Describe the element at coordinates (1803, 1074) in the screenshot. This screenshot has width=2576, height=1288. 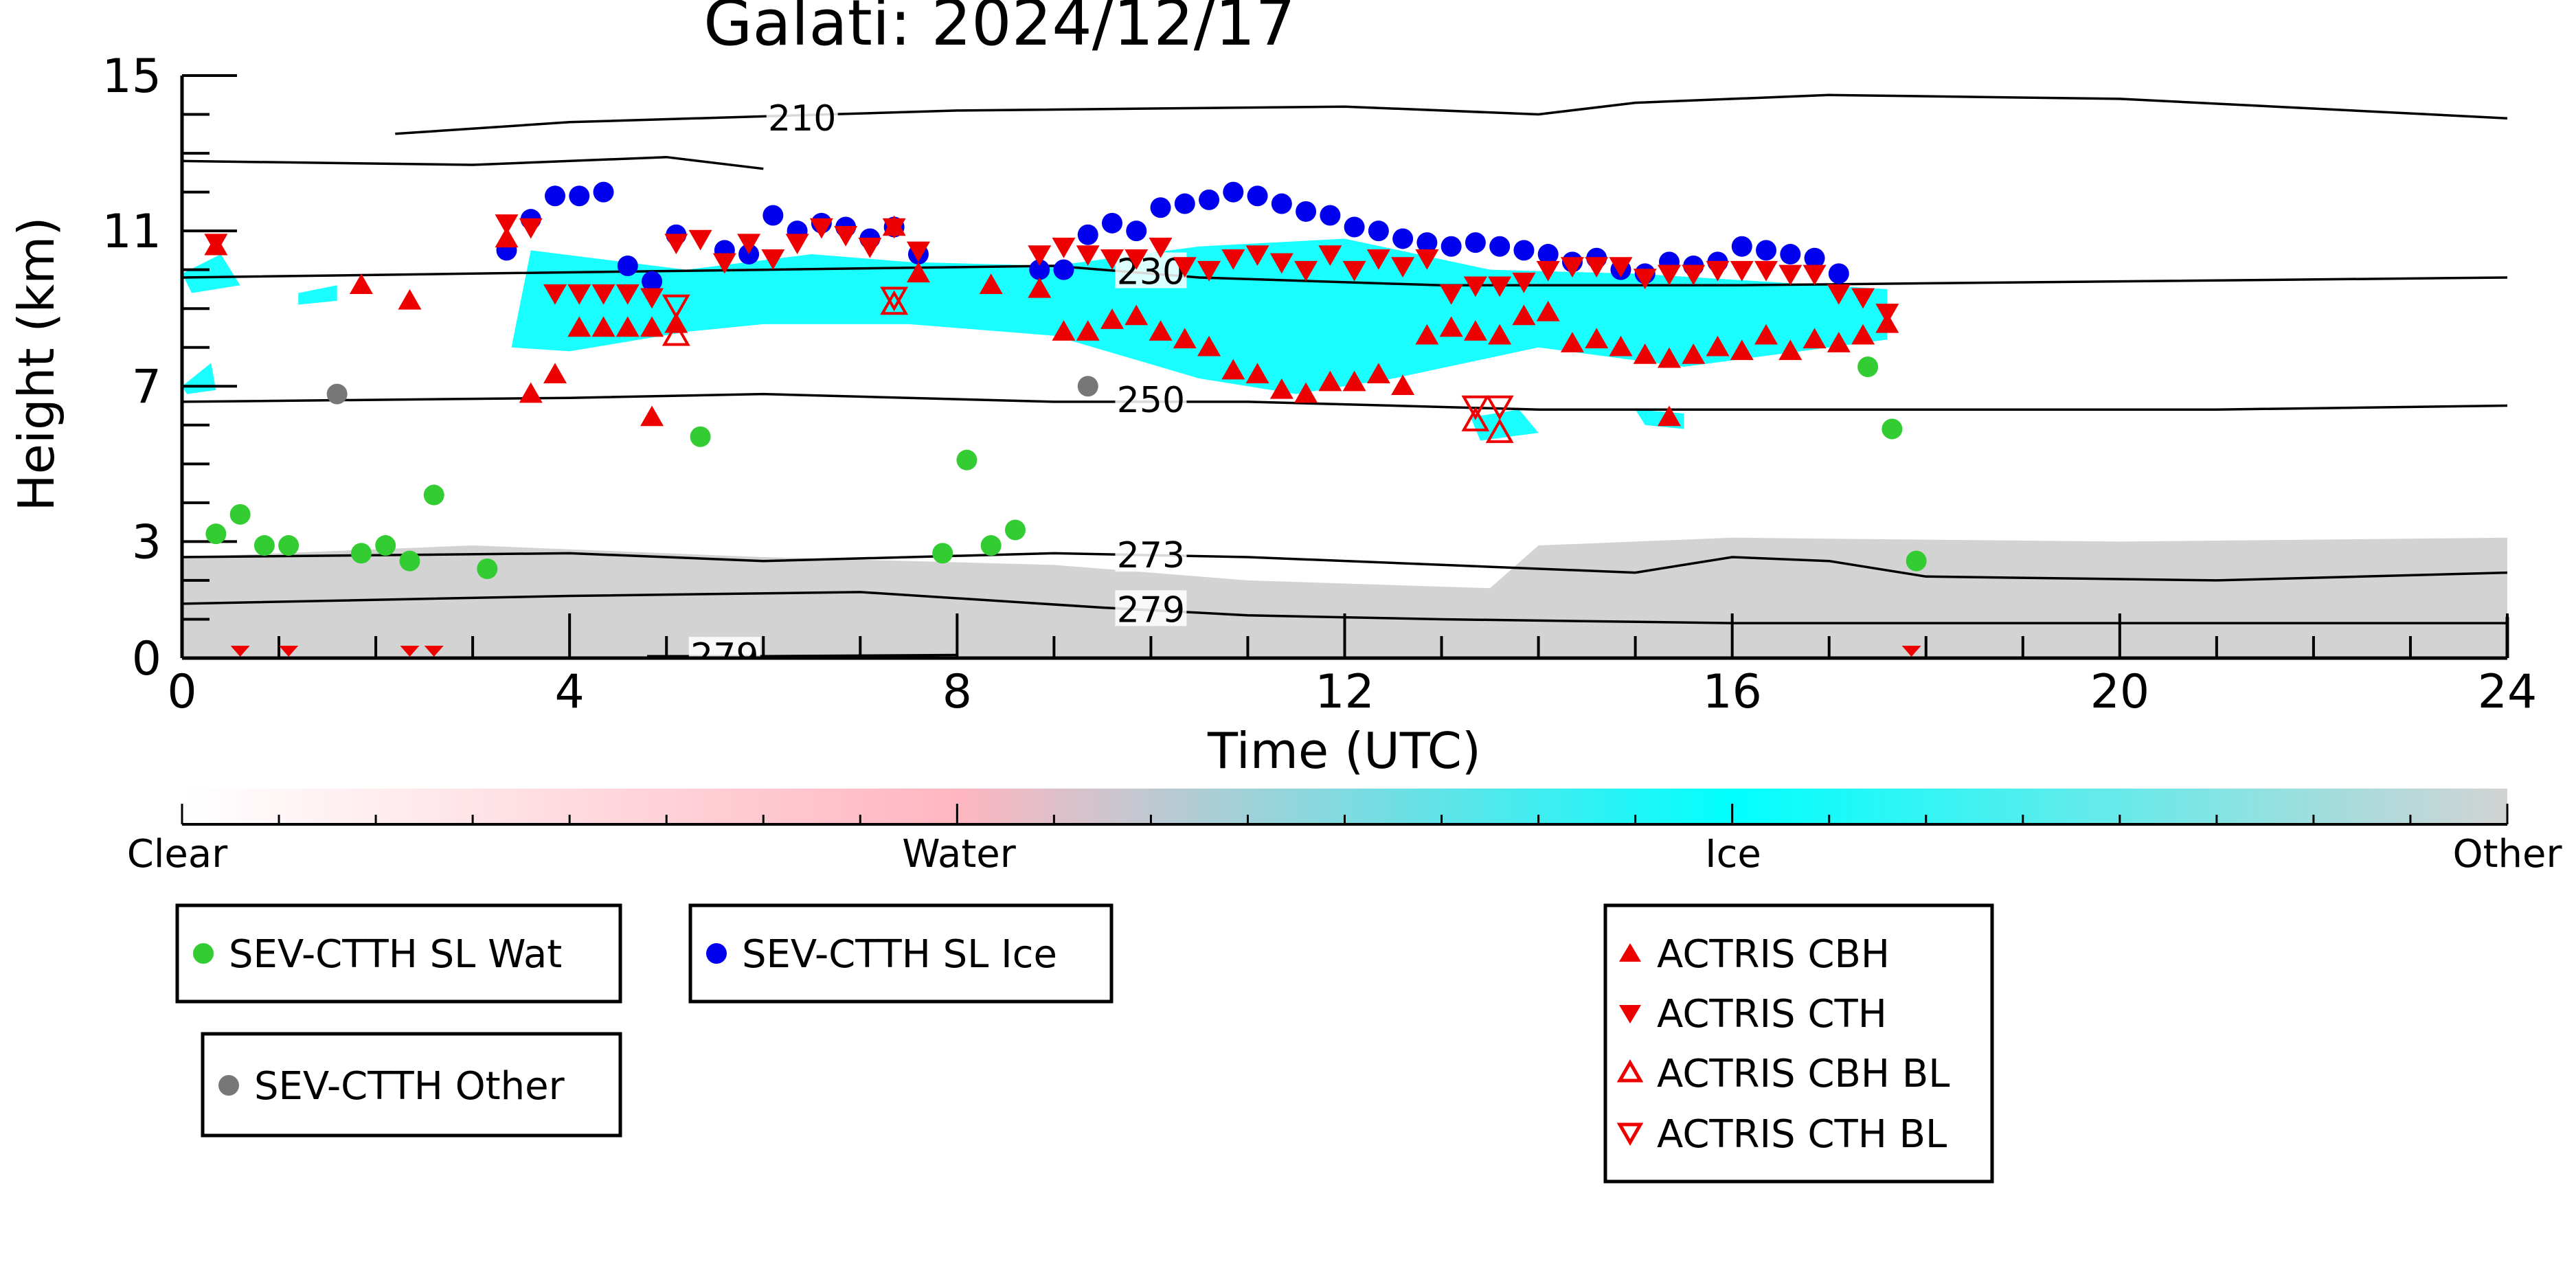
I see `legend-text-actris-cbh-bl: ACTRIS CBH BL` at that location.